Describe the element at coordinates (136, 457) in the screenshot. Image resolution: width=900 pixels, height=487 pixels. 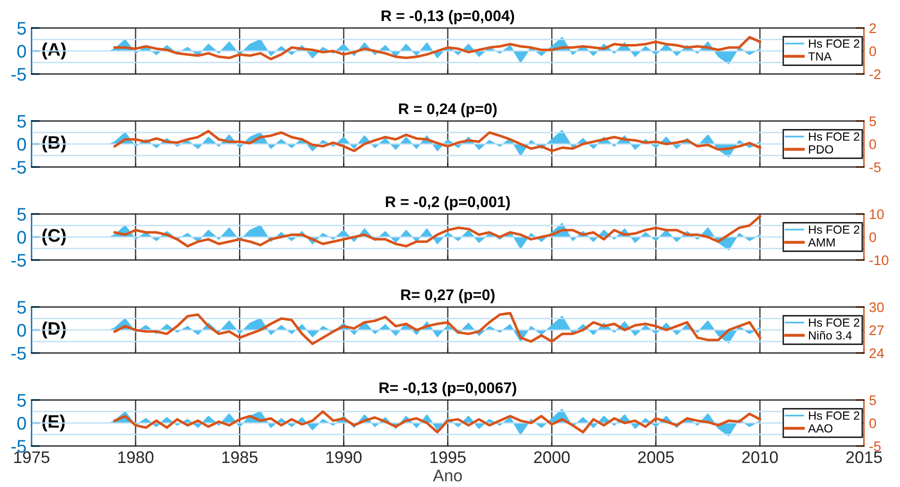
I see `x-tick-label: 1980` at that location.